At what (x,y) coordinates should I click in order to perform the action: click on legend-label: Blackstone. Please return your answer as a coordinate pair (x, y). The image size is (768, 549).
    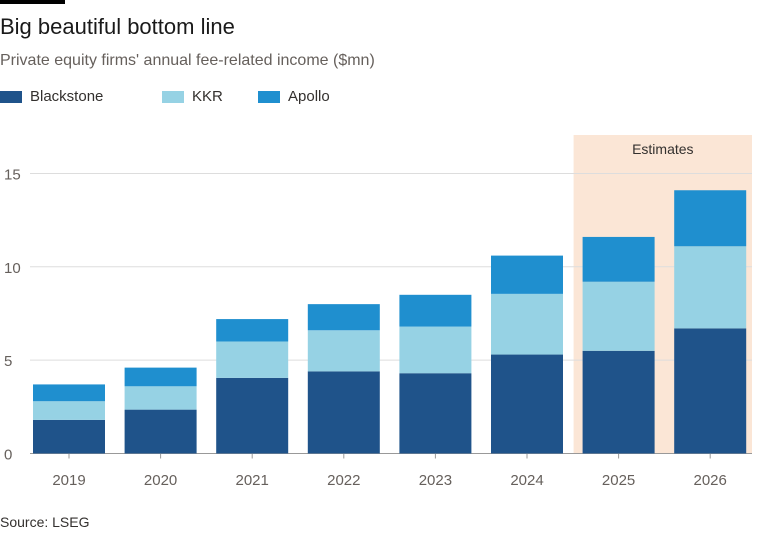
    Looking at the image, I should click on (67, 96).